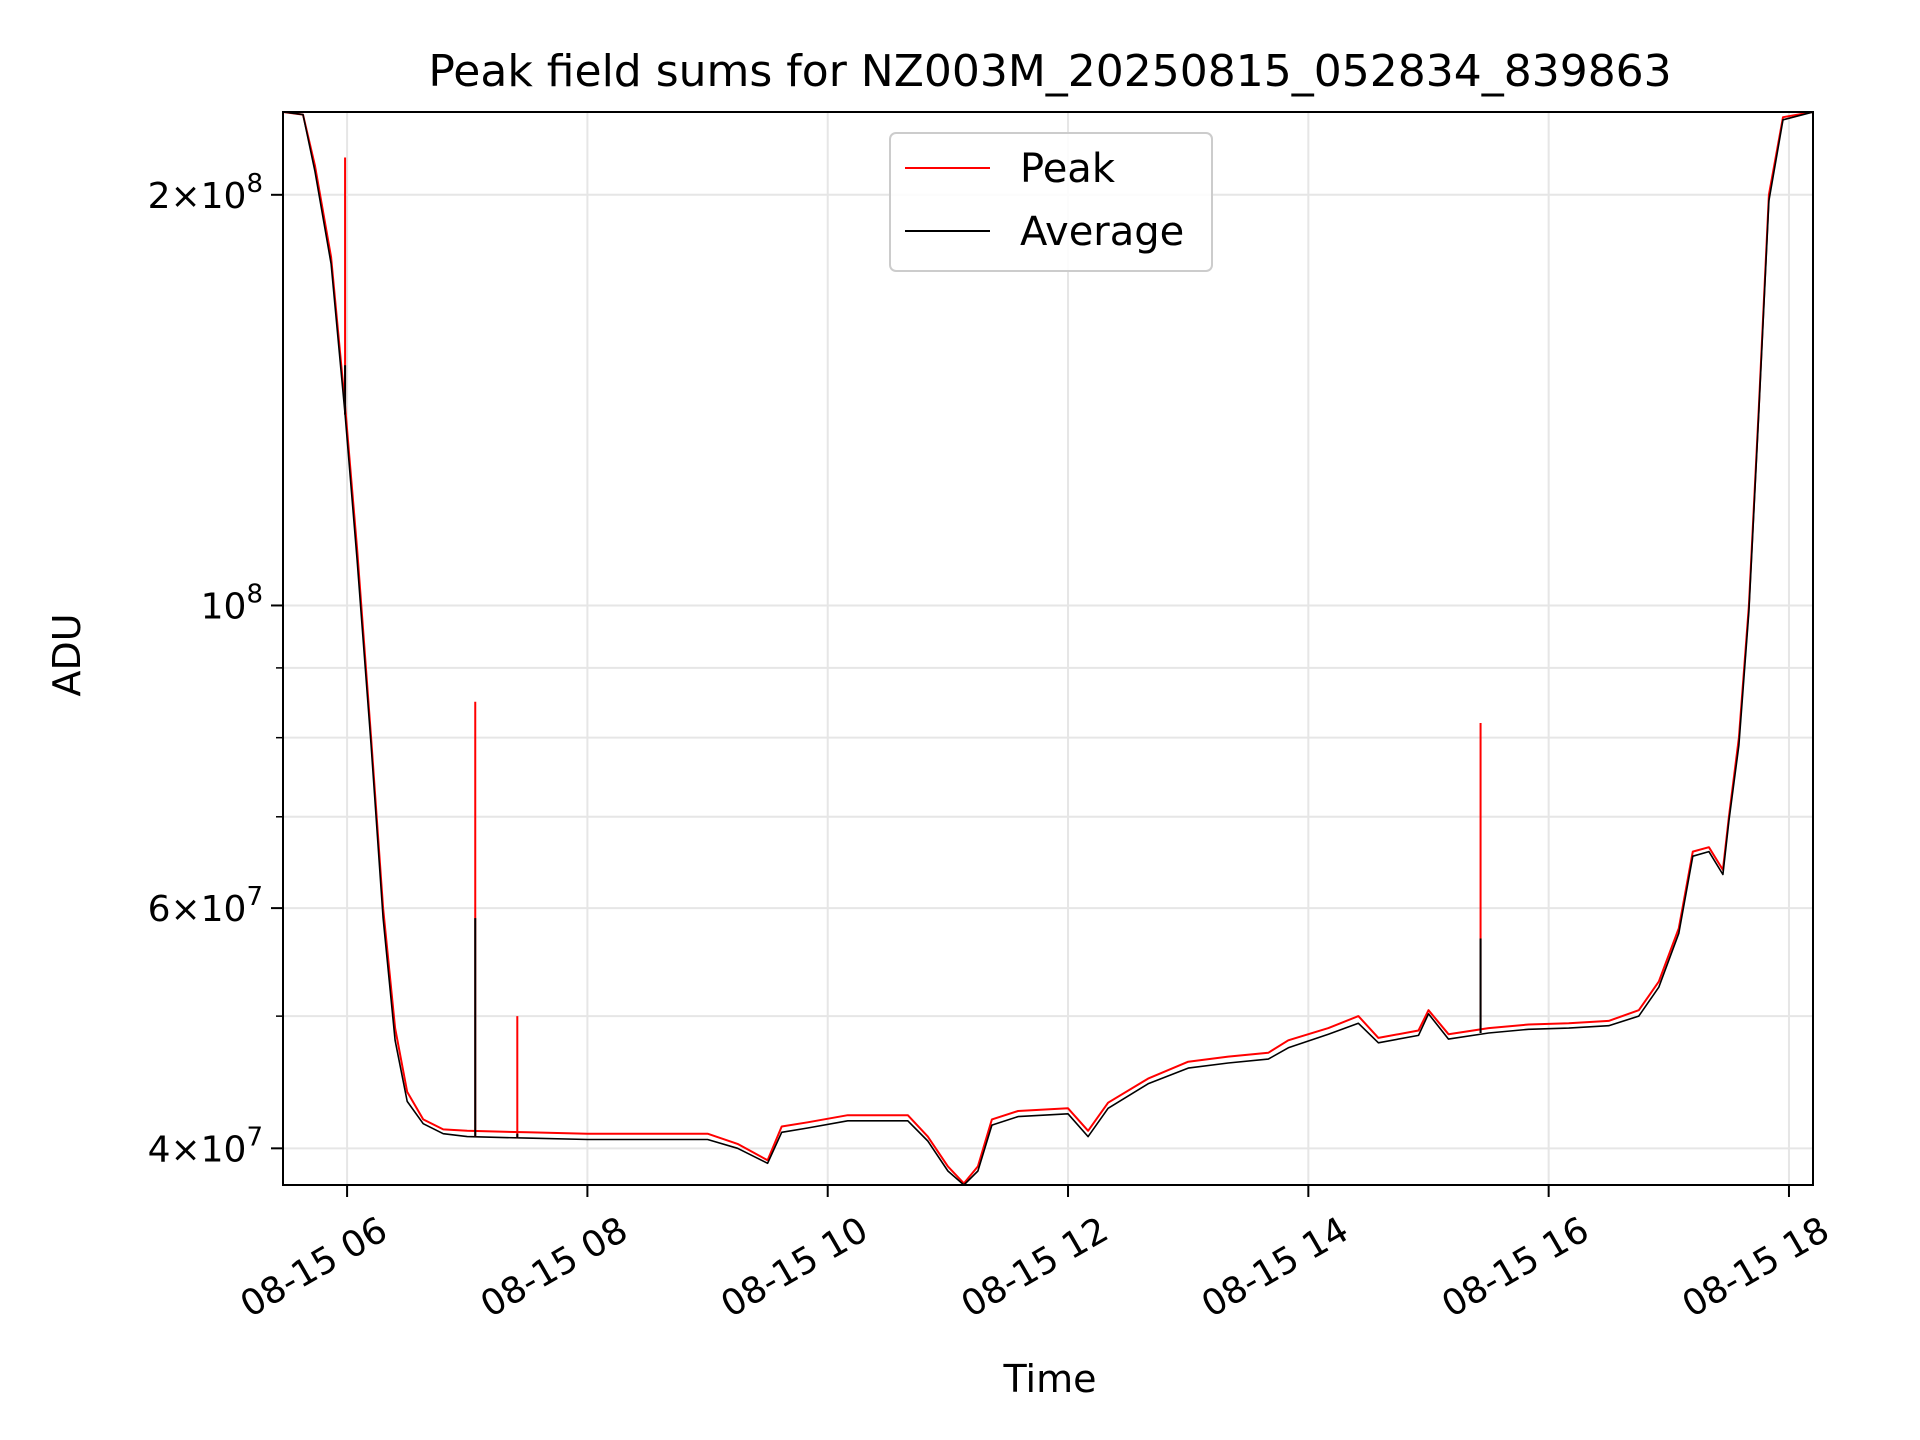 This screenshot has width=1920, height=1440. Describe the element at coordinates (67, 654) in the screenshot. I see `y-axis-title: ADU` at that location.